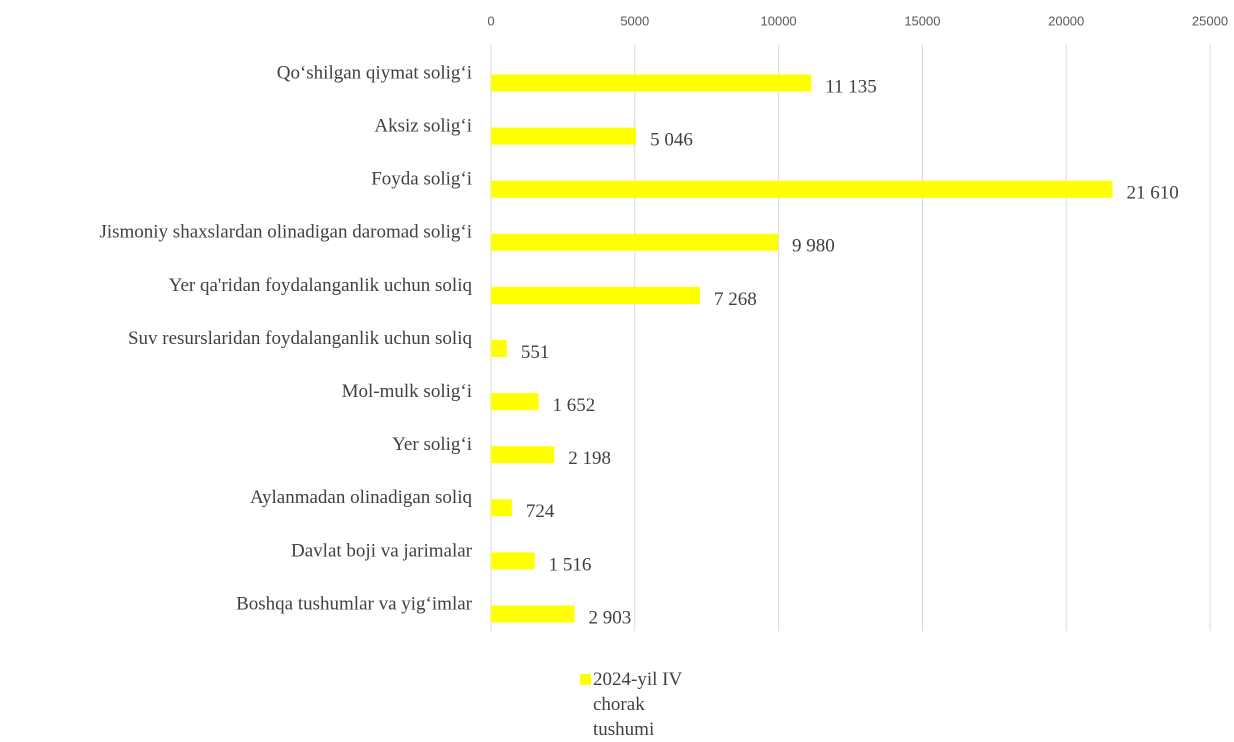 This screenshot has height=742, width=1234. Describe the element at coordinates (535, 352) in the screenshot. I see `value-label: 551` at that location.